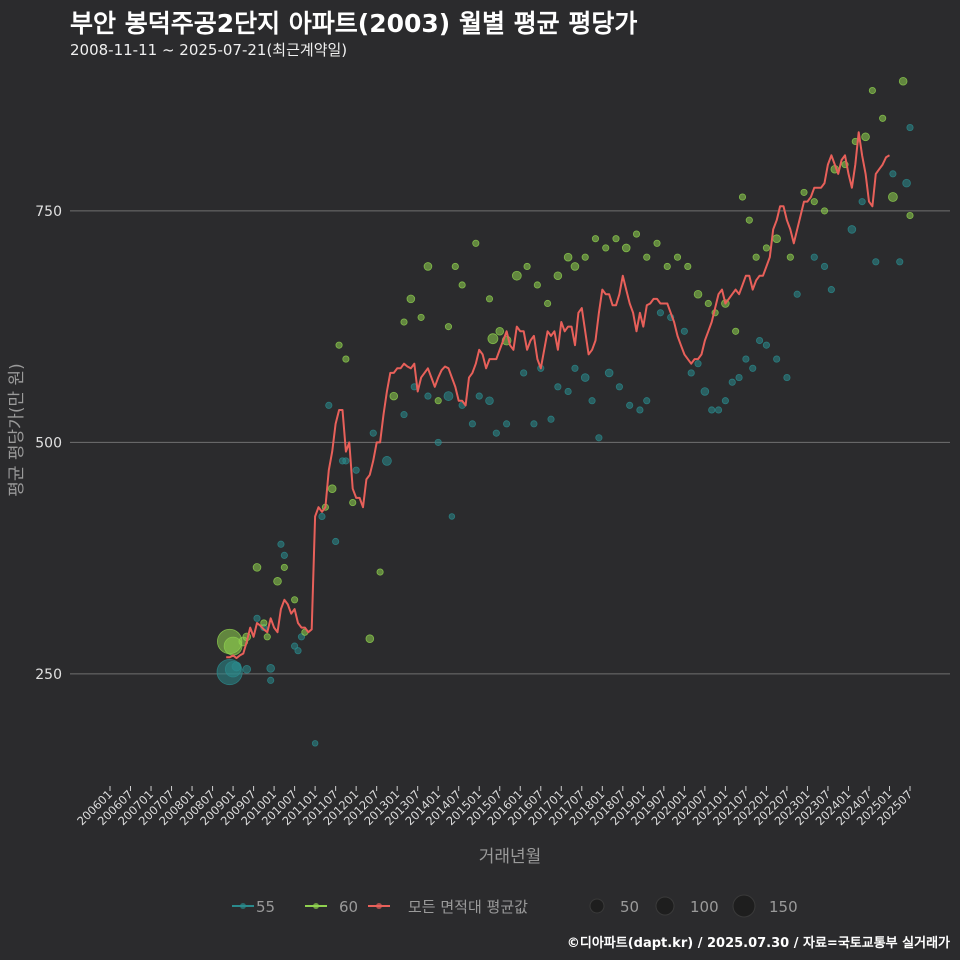 The image size is (960, 960). Describe the element at coordinates (629, 907) in the screenshot. I see `legend-size-label-50: 50` at that location.